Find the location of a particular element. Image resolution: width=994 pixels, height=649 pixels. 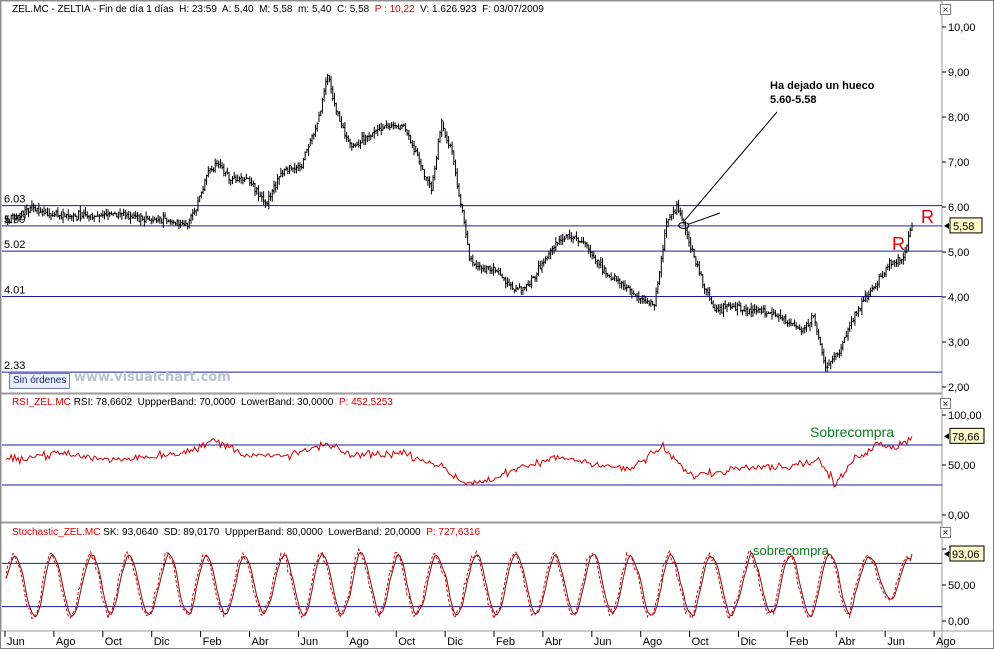

gap-pointer-line is located at coordinates (704, 218).